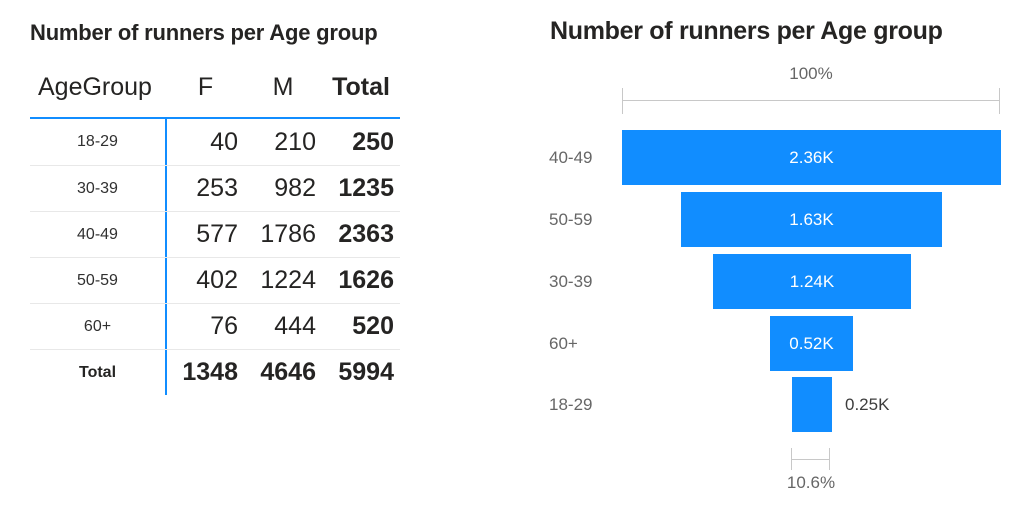 The height and width of the screenshot is (516, 1023). Describe the element at coordinates (210, 372) in the screenshot. I see `value-cell: 1348` at that location.